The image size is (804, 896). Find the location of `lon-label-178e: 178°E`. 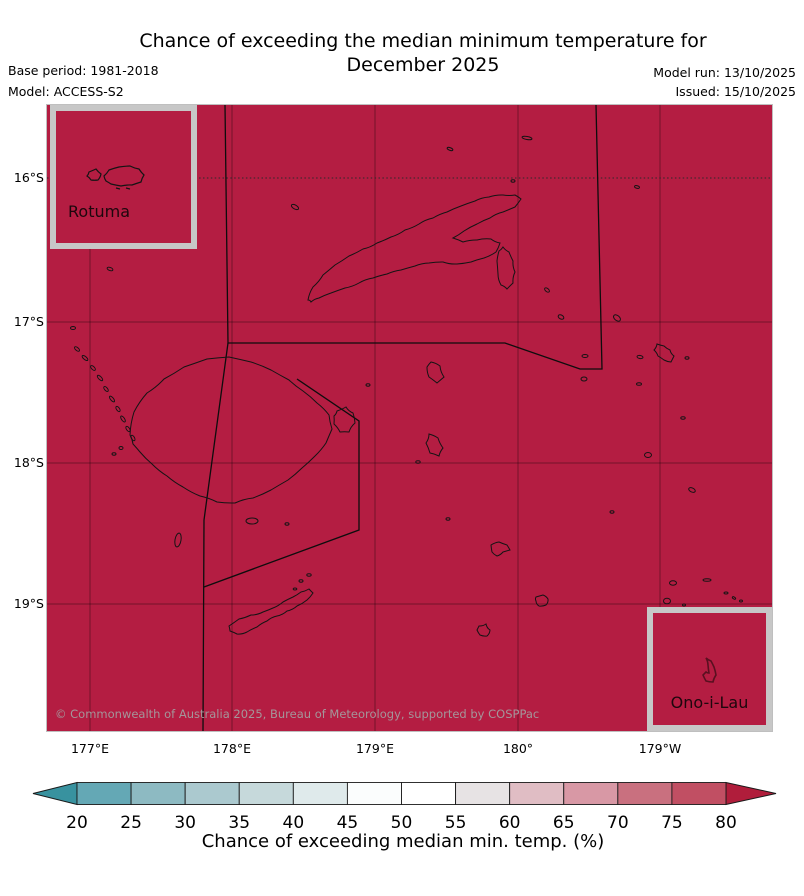

lon-label-178e: 178°E is located at coordinates (231, 748).